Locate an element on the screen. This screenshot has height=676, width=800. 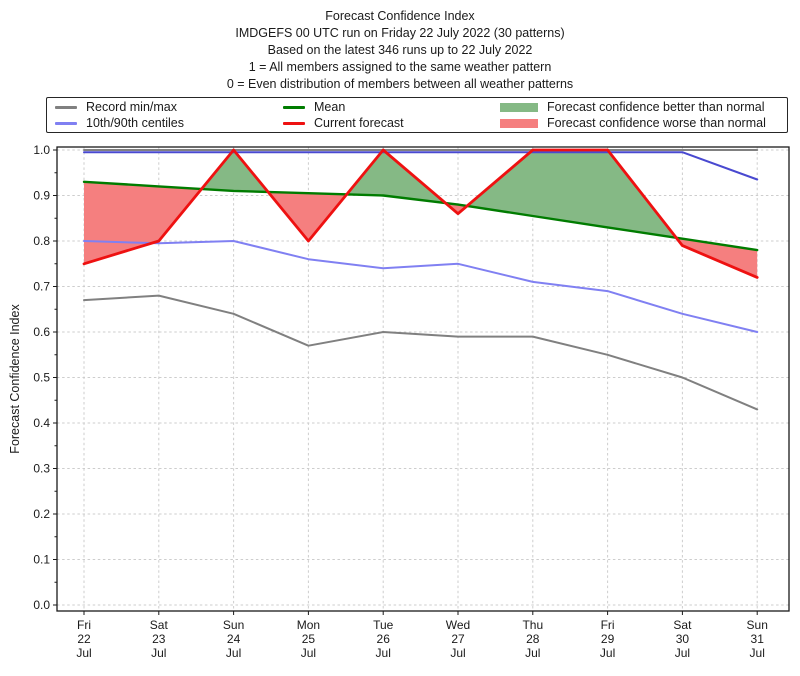
current-forecast-line-swatch is located at coordinates (294, 123).